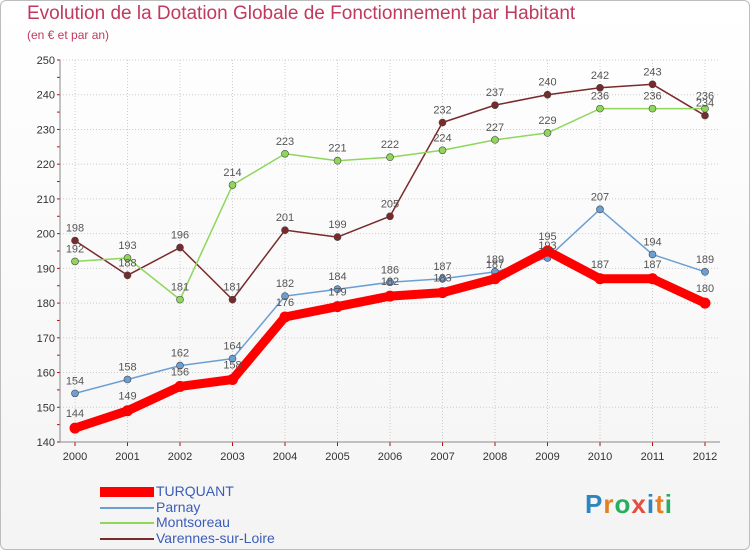 This screenshot has width=750, height=550. What do you see at coordinates (653, 457) in the screenshot?
I see `x-tick-label: 2011` at bounding box center [653, 457].